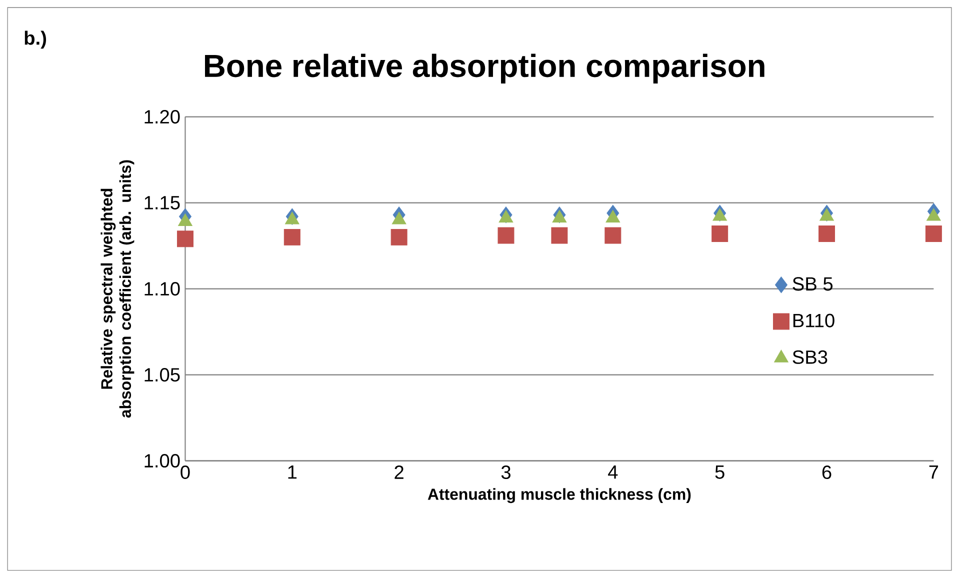 This screenshot has width=959, height=578. What do you see at coordinates (613, 472) in the screenshot?
I see `x-tick-label: 4` at bounding box center [613, 472].